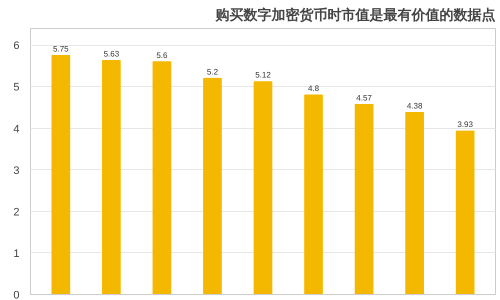  What do you see at coordinates (212, 71) in the screenshot?
I see `data-label: 5.2` at bounding box center [212, 71].